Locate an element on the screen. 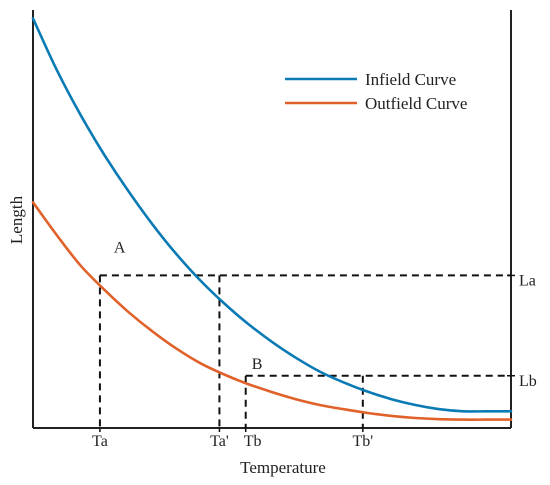 This screenshot has width=550, height=485. point-label-B: B is located at coordinates (257, 364).